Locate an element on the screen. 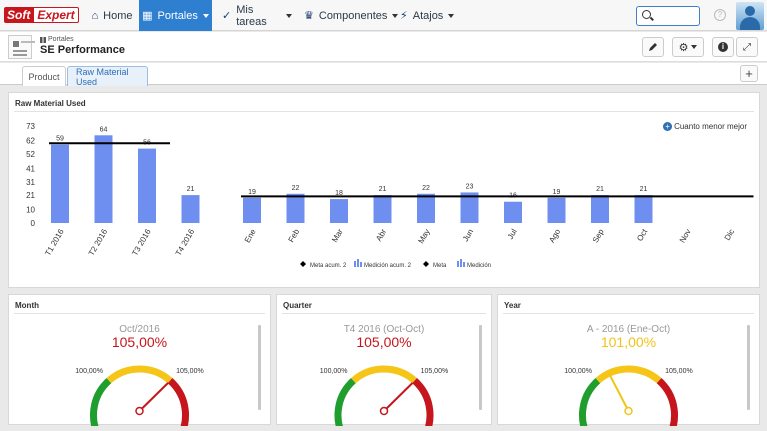 This screenshot has height=431, width=767. trophy-icon: ♛ is located at coordinates (309, 16).